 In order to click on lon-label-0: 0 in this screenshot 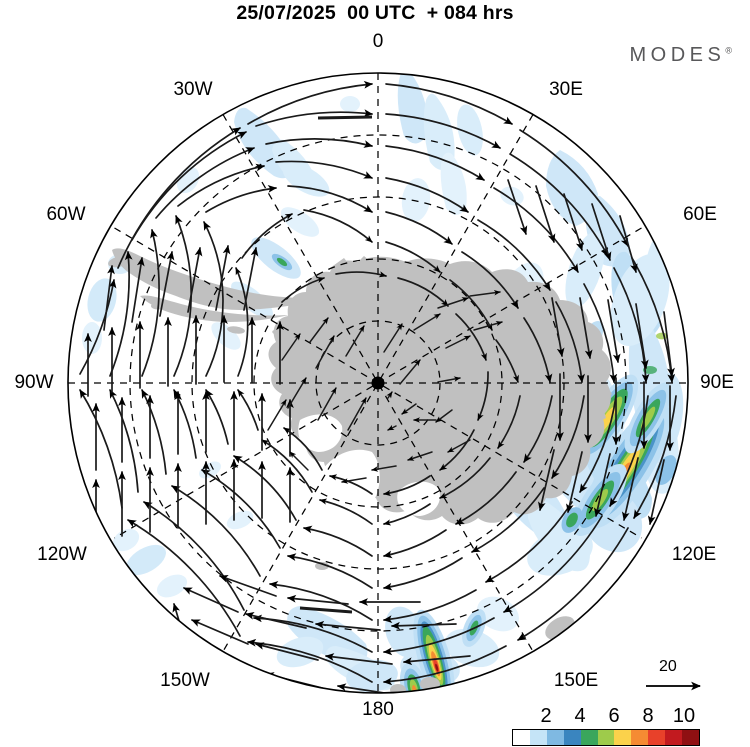, I will do `click(378, 41)`.